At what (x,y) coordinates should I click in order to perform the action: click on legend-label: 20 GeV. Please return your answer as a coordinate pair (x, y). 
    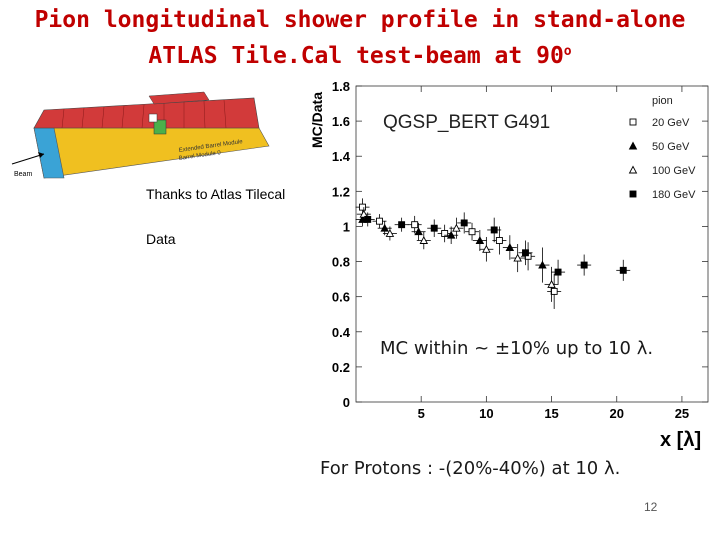
    Looking at the image, I should click on (671, 123).